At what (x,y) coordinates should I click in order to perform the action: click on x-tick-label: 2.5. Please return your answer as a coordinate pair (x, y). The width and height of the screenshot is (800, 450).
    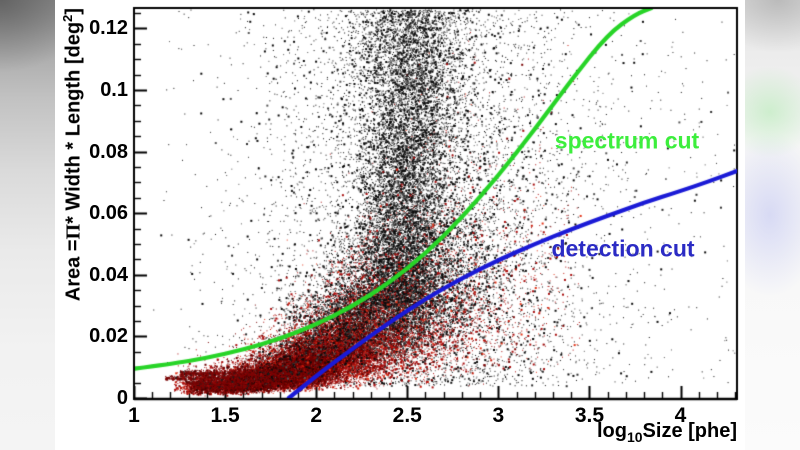
    Looking at the image, I should click on (407, 415).